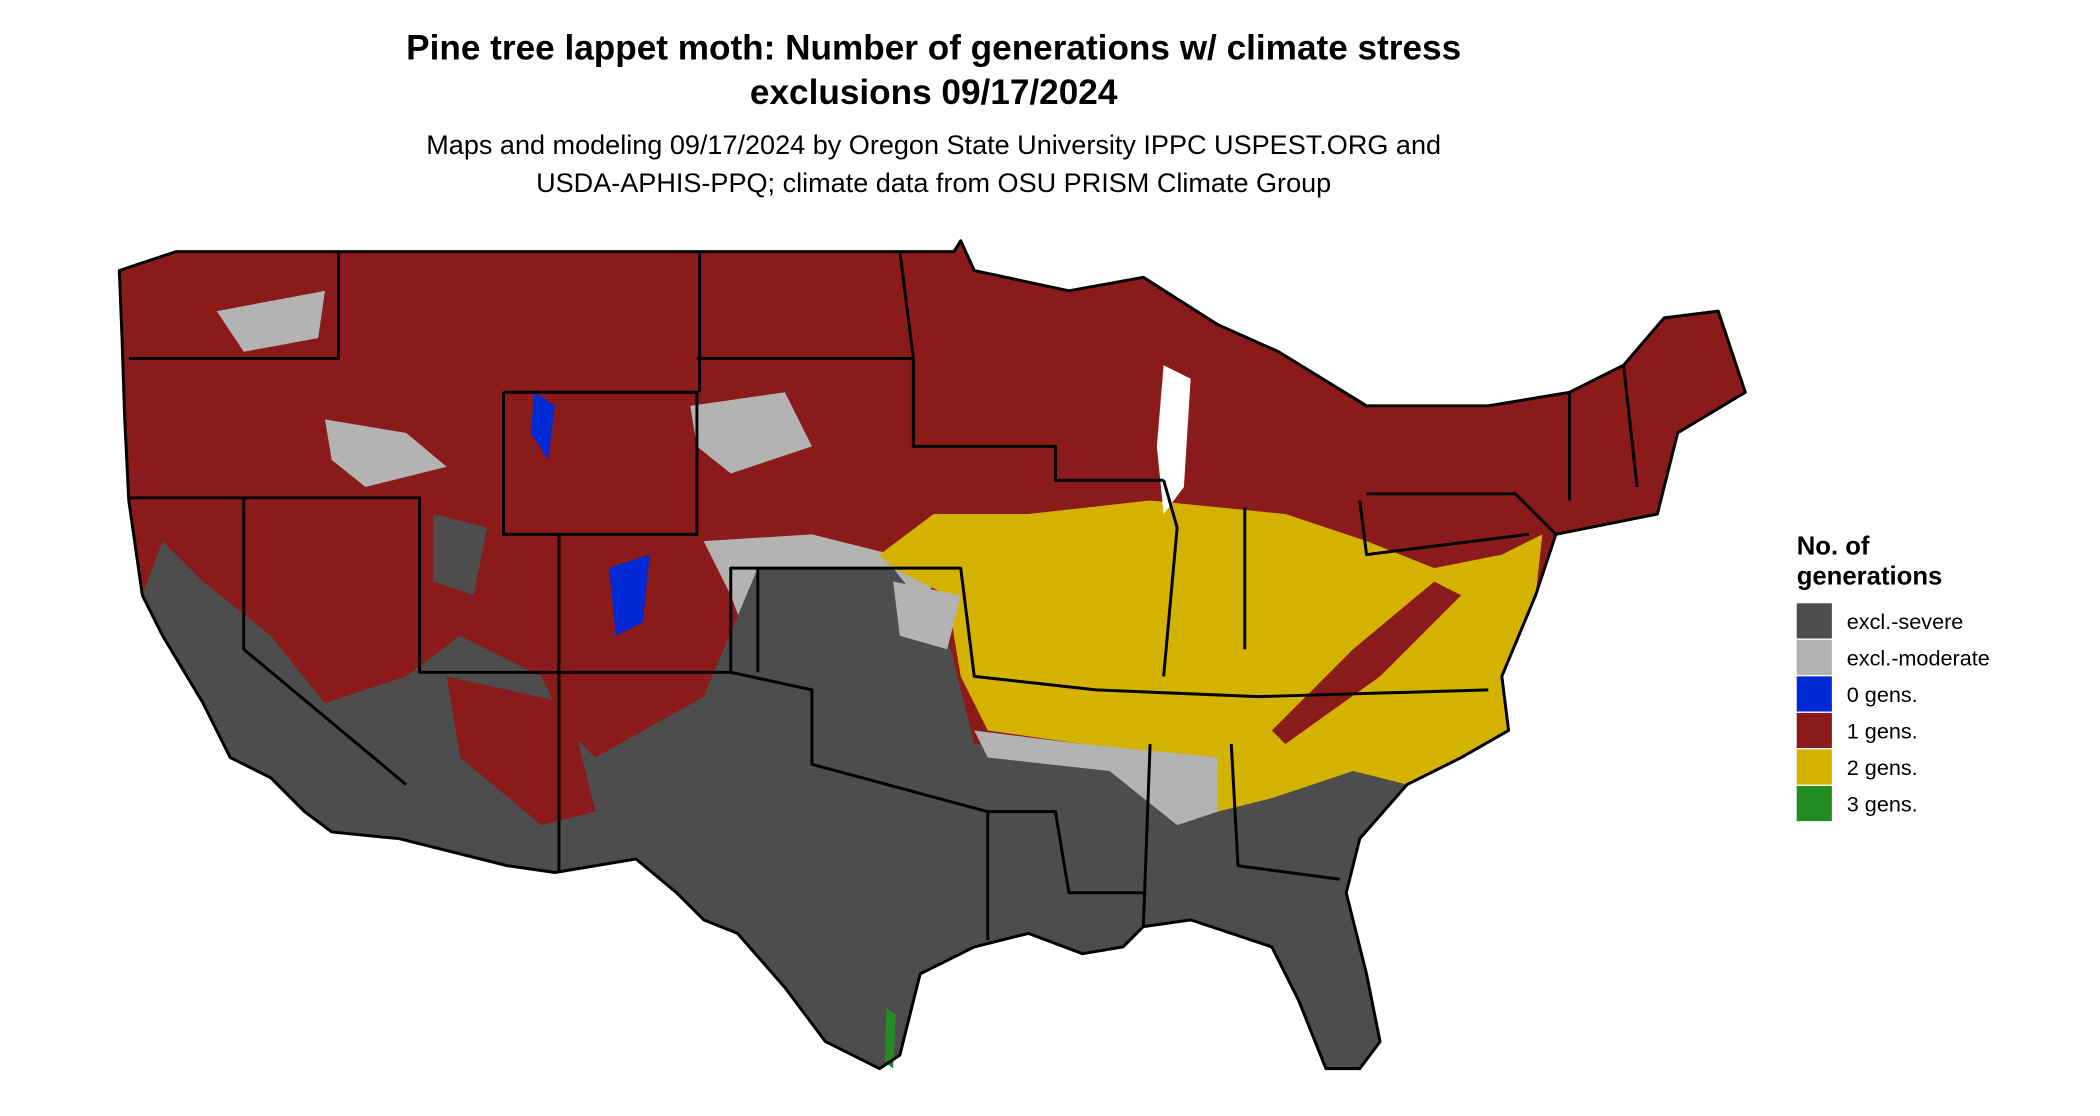 This screenshot has width=2100, height=1116. I want to click on legend-label: 3 gens., so click(1882, 804).